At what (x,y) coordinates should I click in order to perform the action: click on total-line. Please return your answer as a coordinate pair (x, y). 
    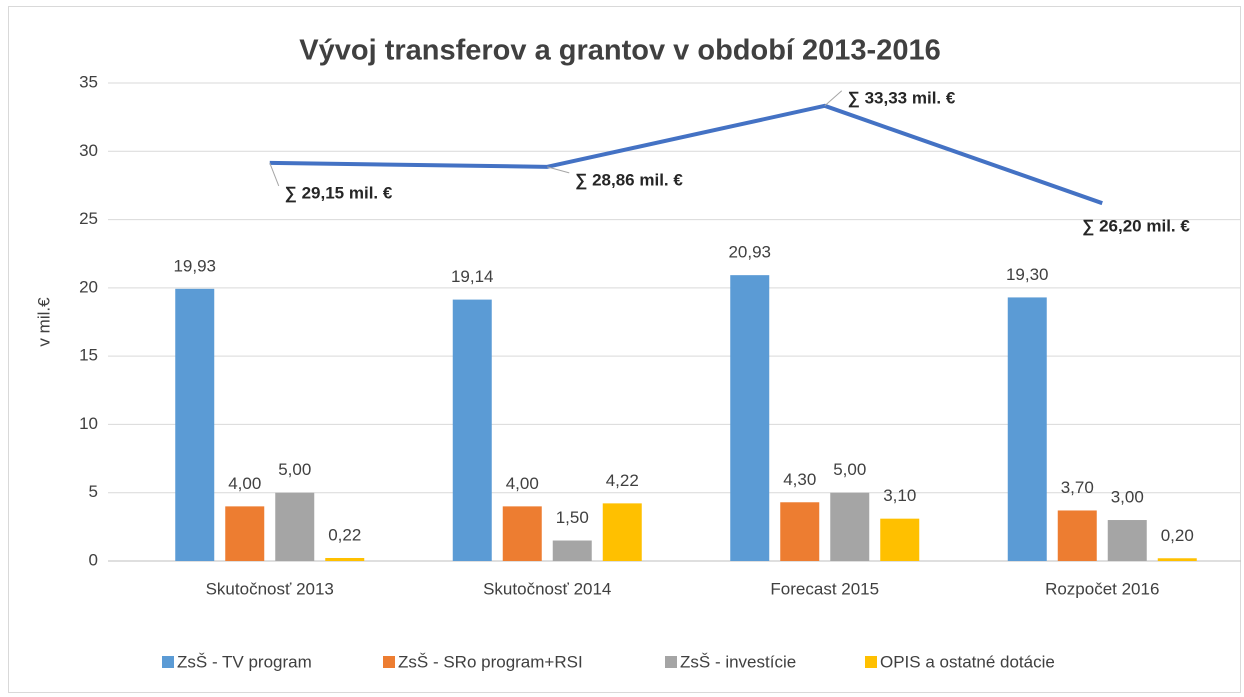
    Looking at the image, I should click on (686, 154).